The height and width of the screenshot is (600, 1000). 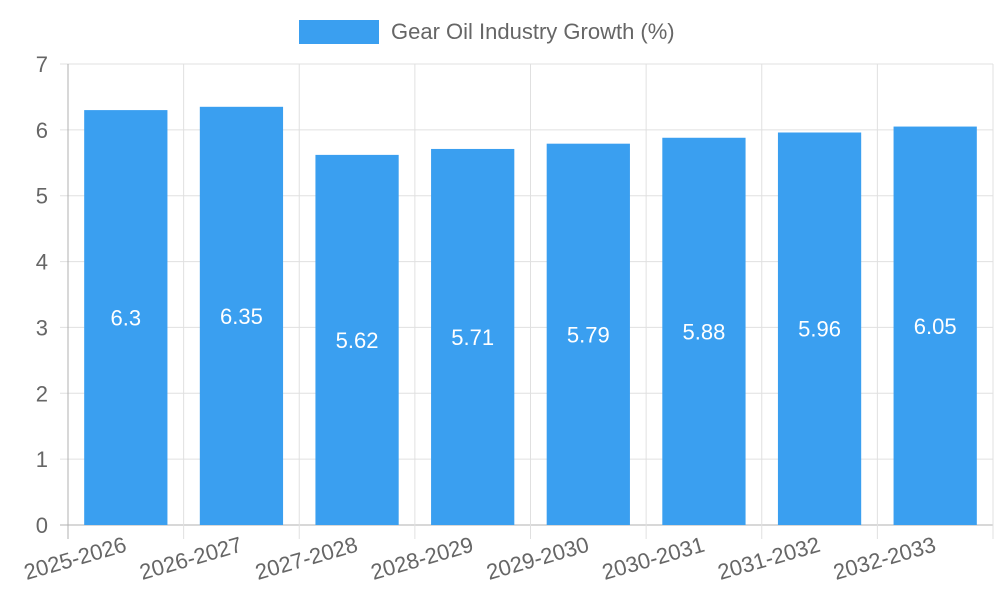 What do you see at coordinates (75, 558) in the screenshot?
I see `x-tick-label-2025-2026: 2025-2026` at bounding box center [75, 558].